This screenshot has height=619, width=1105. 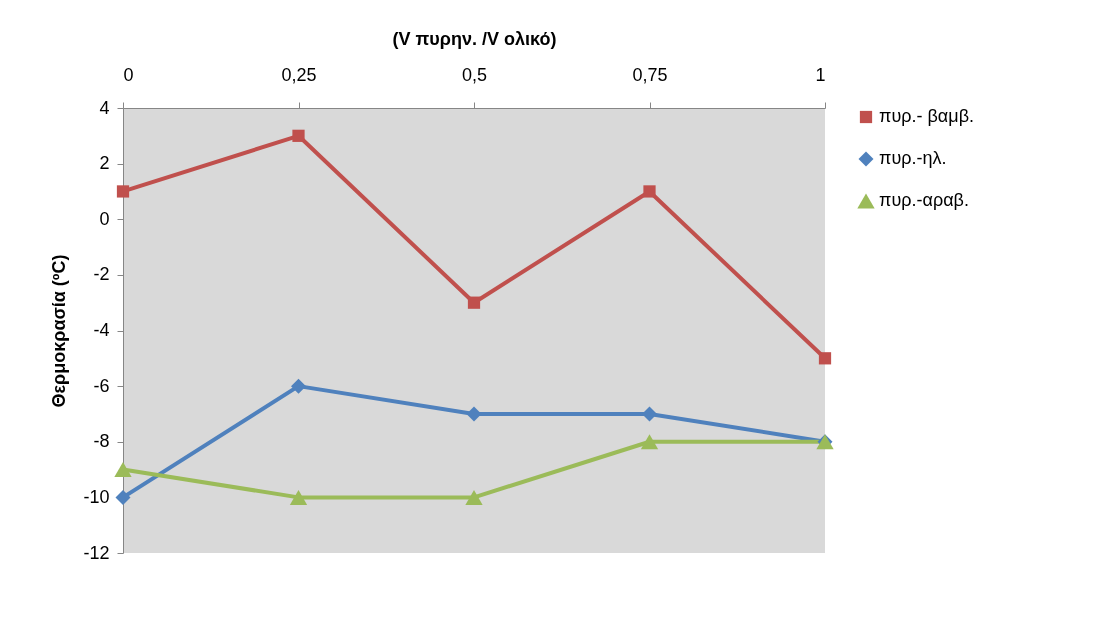 What do you see at coordinates (101, 274) in the screenshot?
I see `y-tick-label: -2` at bounding box center [101, 274].